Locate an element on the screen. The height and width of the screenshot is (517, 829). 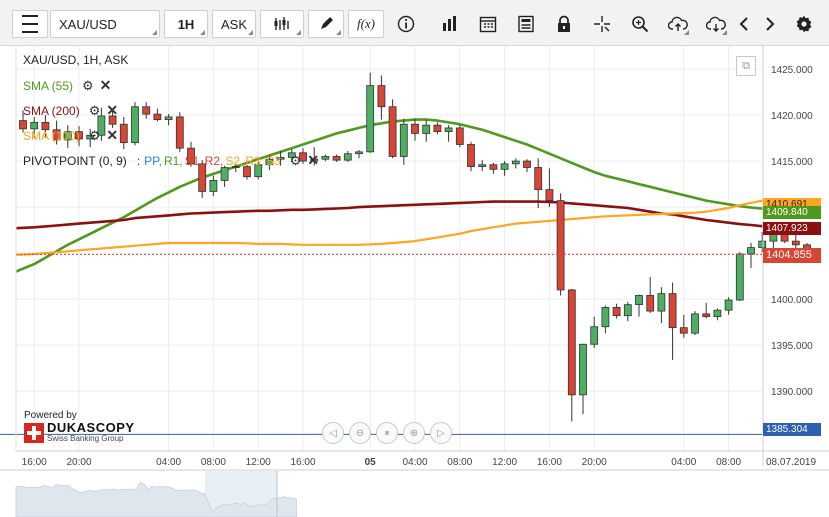
navigator-panel is located at coordinates (422, 494).